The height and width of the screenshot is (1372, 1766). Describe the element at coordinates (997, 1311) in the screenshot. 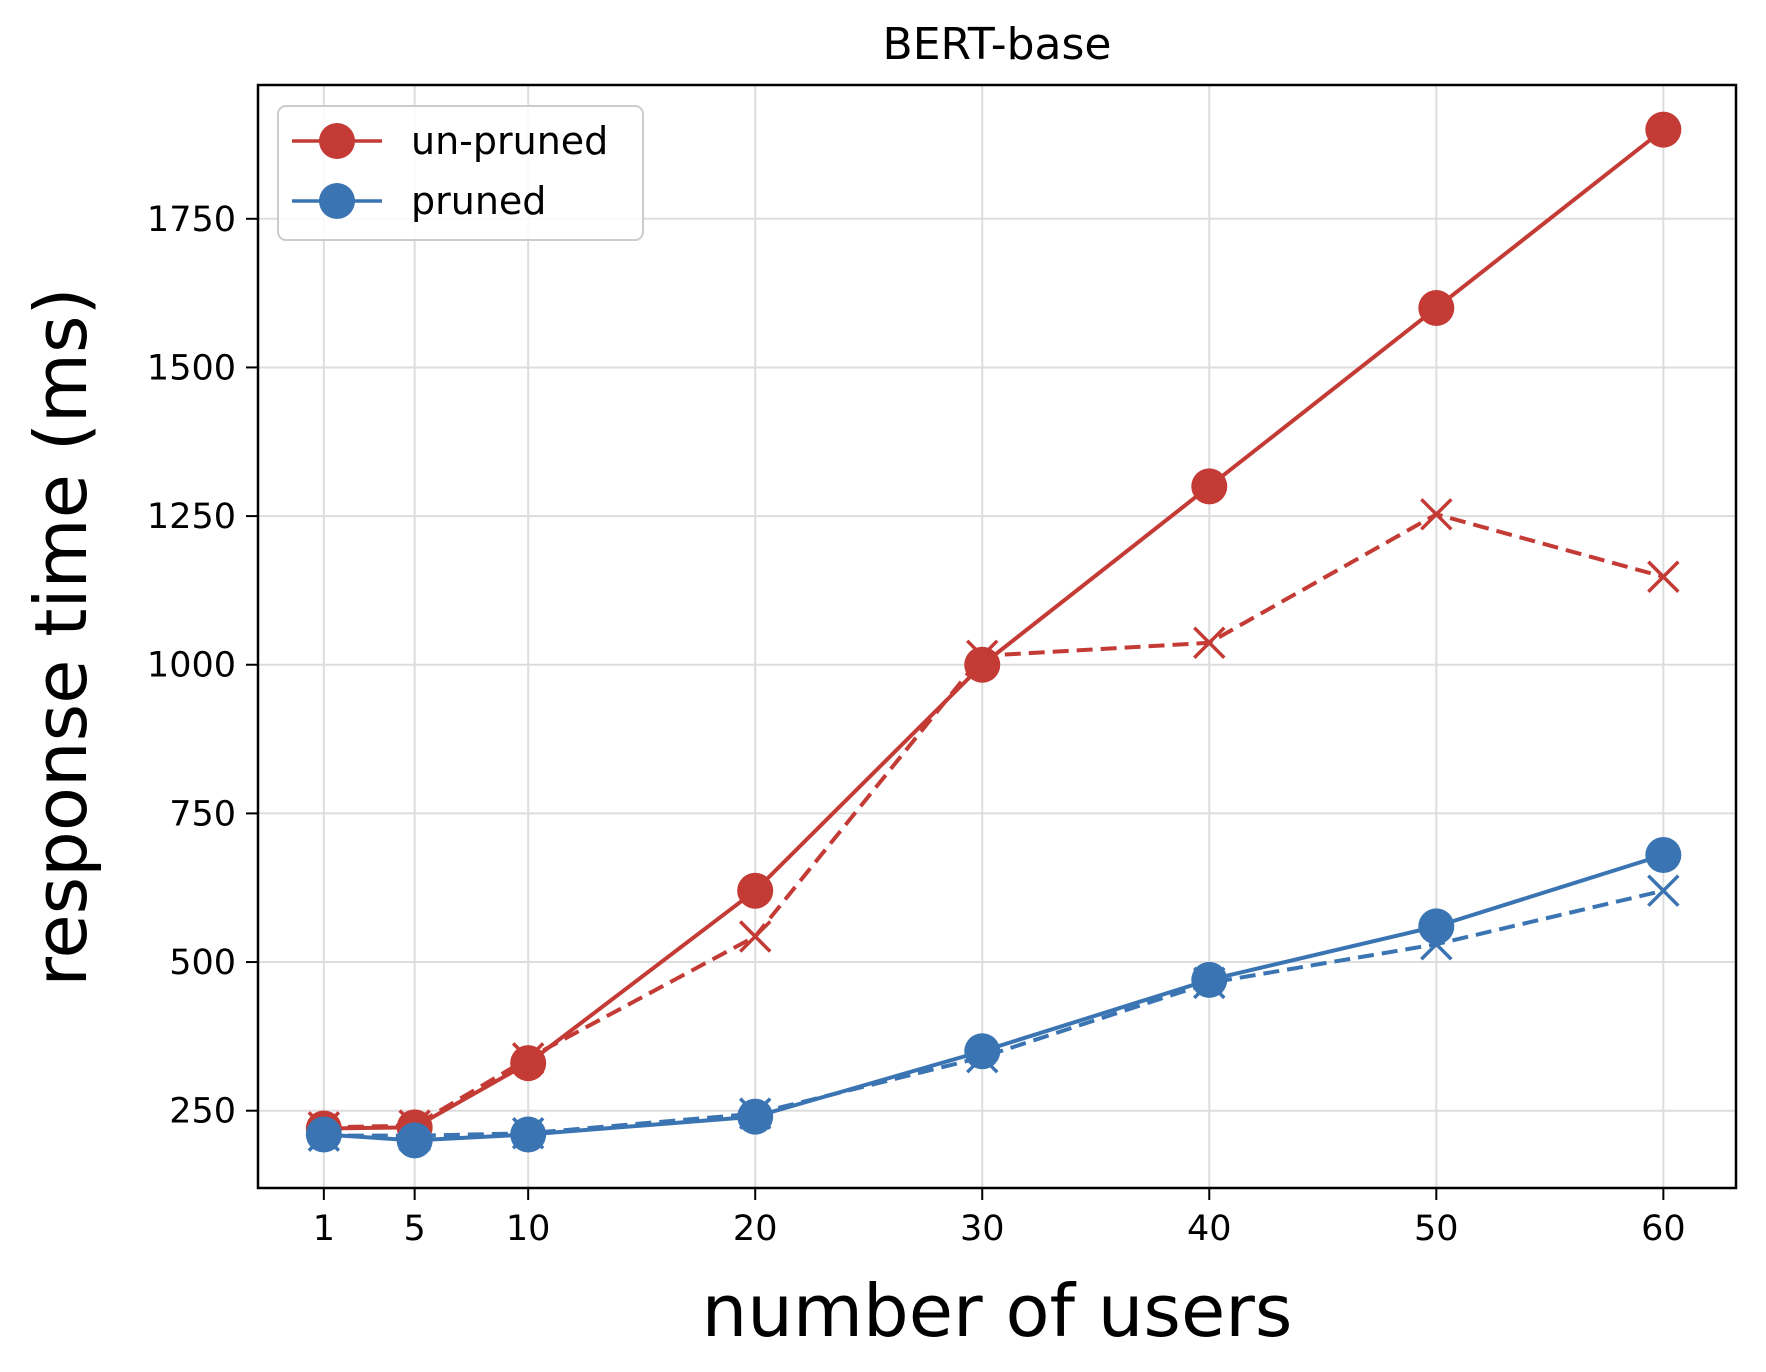

I see `x-axis-title: number of users` at that location.